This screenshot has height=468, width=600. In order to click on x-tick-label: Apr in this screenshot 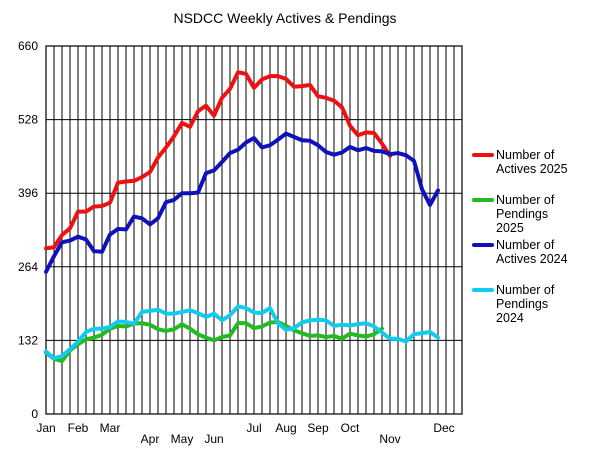, I will do `click(150, 439)`.